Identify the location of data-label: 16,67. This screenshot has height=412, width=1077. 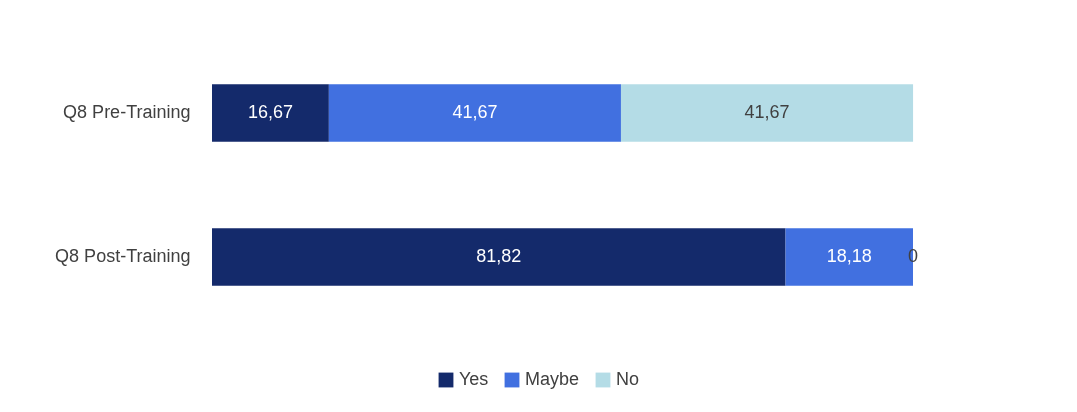
(270, 112).